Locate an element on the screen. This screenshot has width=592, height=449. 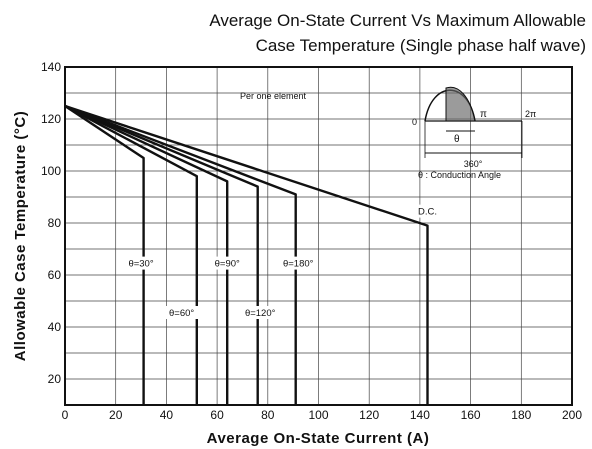
y-tick-label: 20 is located at coordinates (55, 379).